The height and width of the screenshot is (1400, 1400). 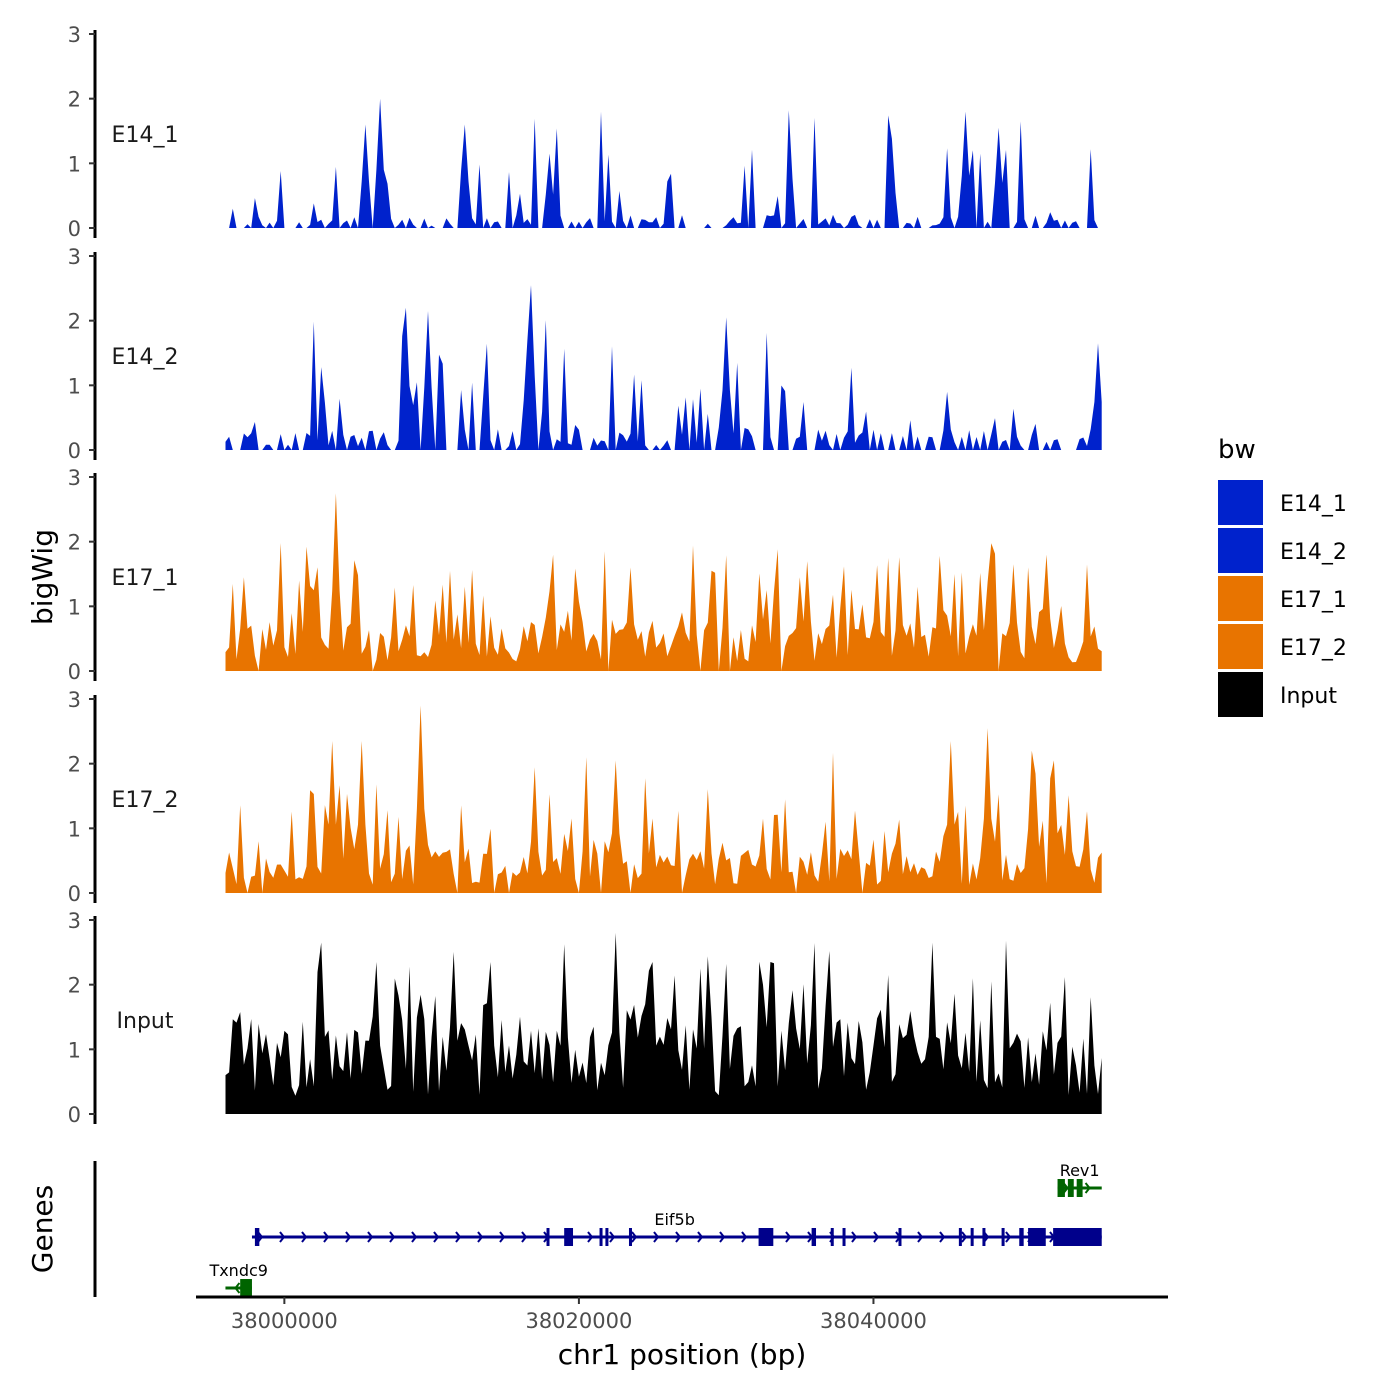 I want to click on y-tick-label-E14_2-3: 3, so click(x=74, y=257).